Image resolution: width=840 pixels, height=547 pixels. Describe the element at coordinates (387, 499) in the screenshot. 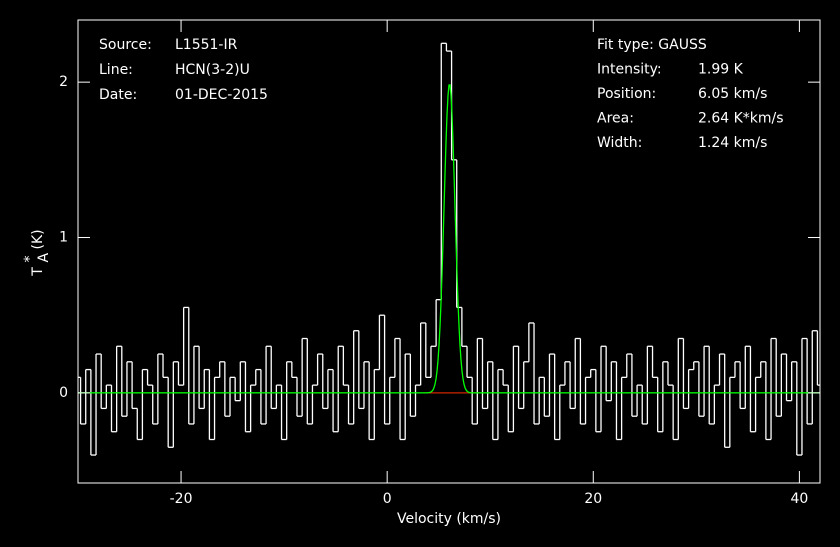

I see `x-tick-label: 0` at that location.